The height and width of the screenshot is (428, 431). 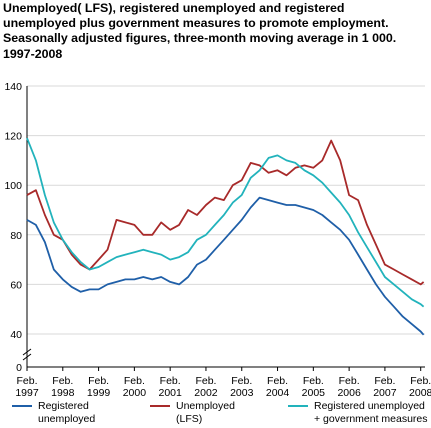 What do you see at coordinates (27, 393) in the screenshot?
I see `x-tick-label: 1997` at bounding box center [27, 393].